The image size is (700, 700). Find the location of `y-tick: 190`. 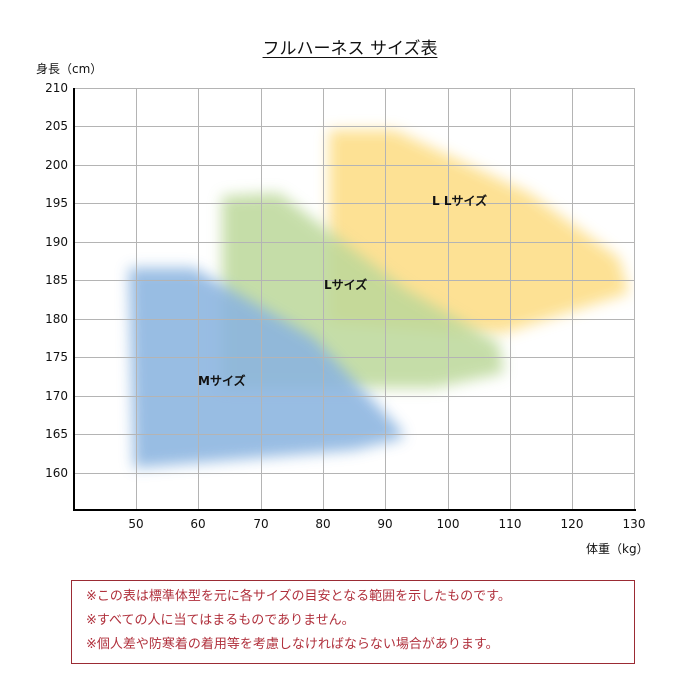

y-tick: 190 is located at coordinates (56, 242).